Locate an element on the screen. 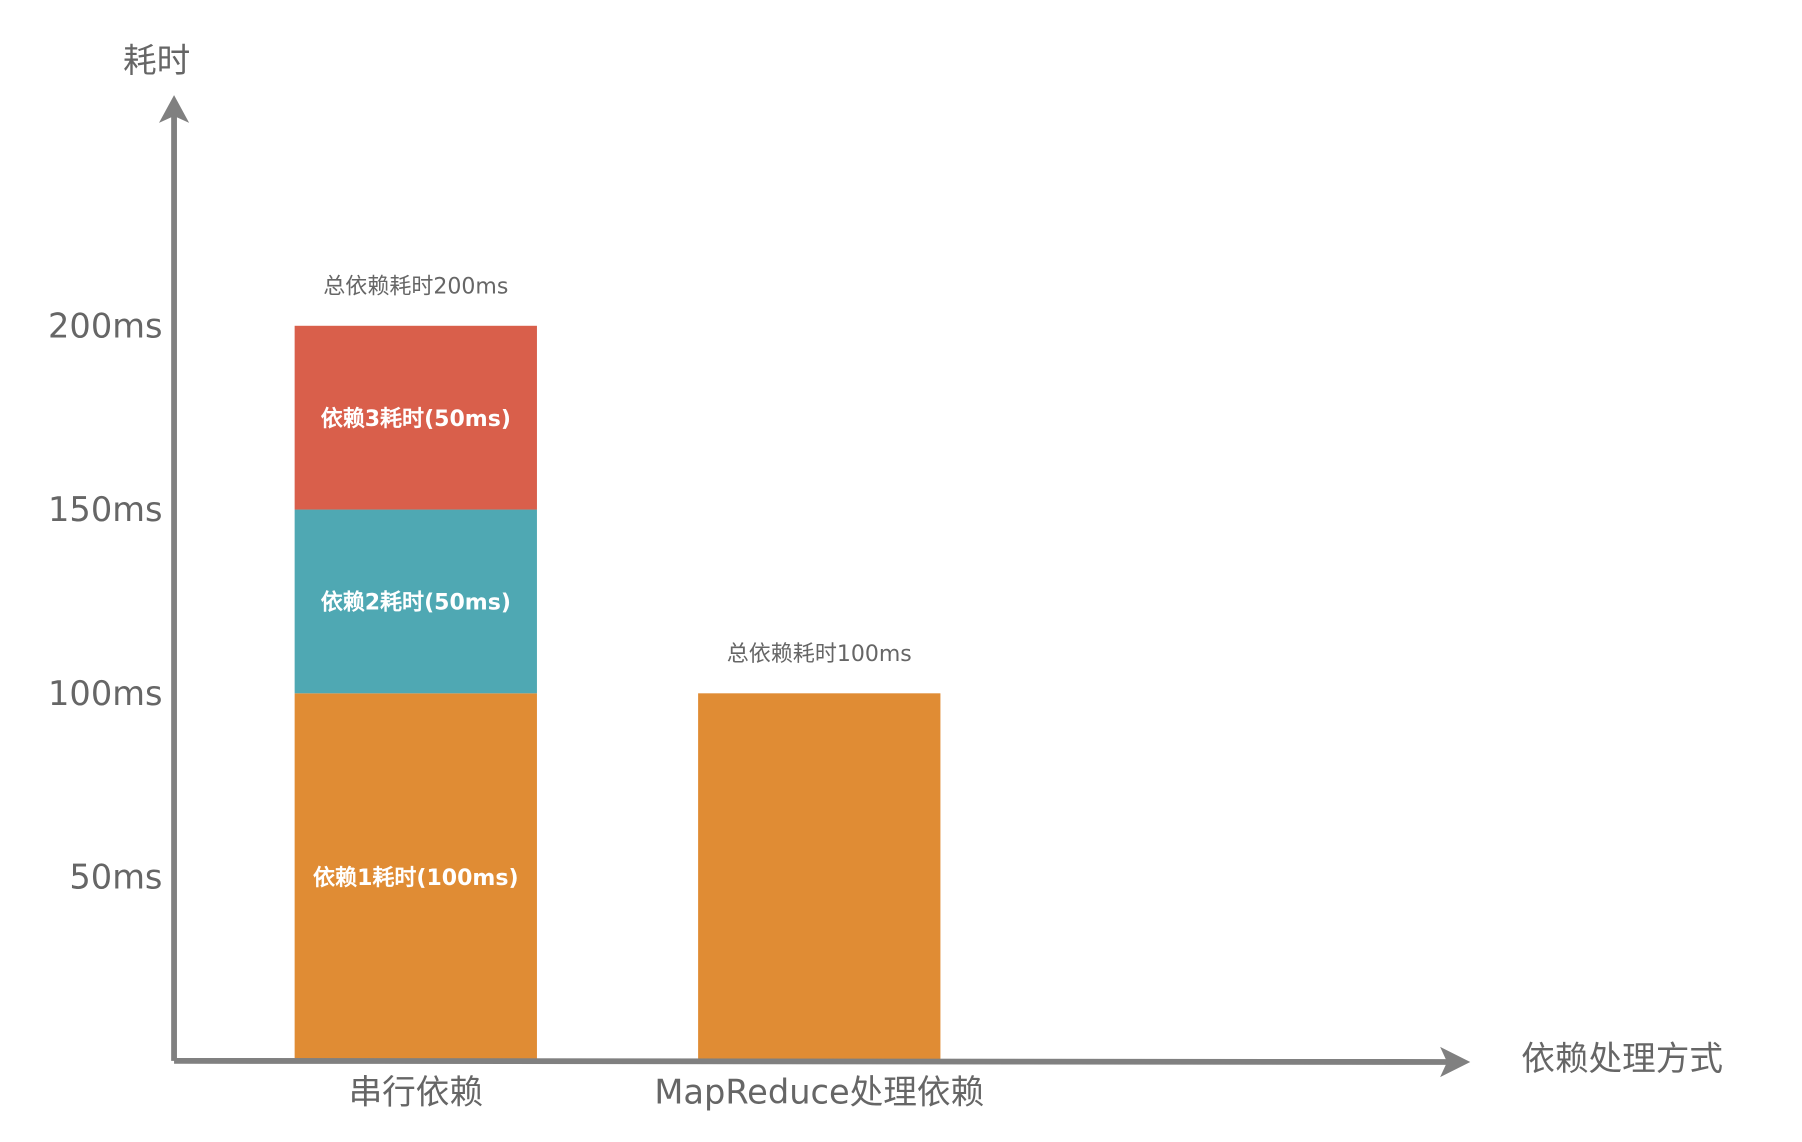  x-axis-label: 依赖处理方式 is located at coordinates (1622, 1058).